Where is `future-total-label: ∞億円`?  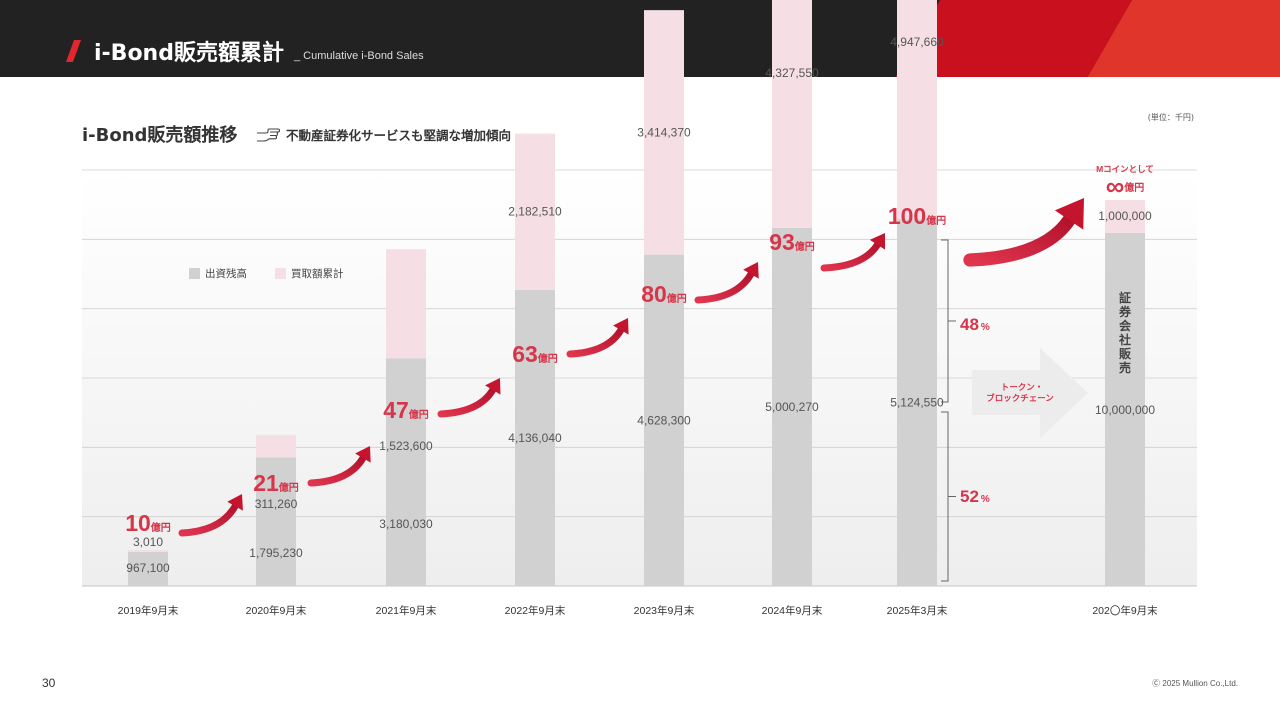 future-total-label: ∞億円 is located at coordinates (1125, 186).